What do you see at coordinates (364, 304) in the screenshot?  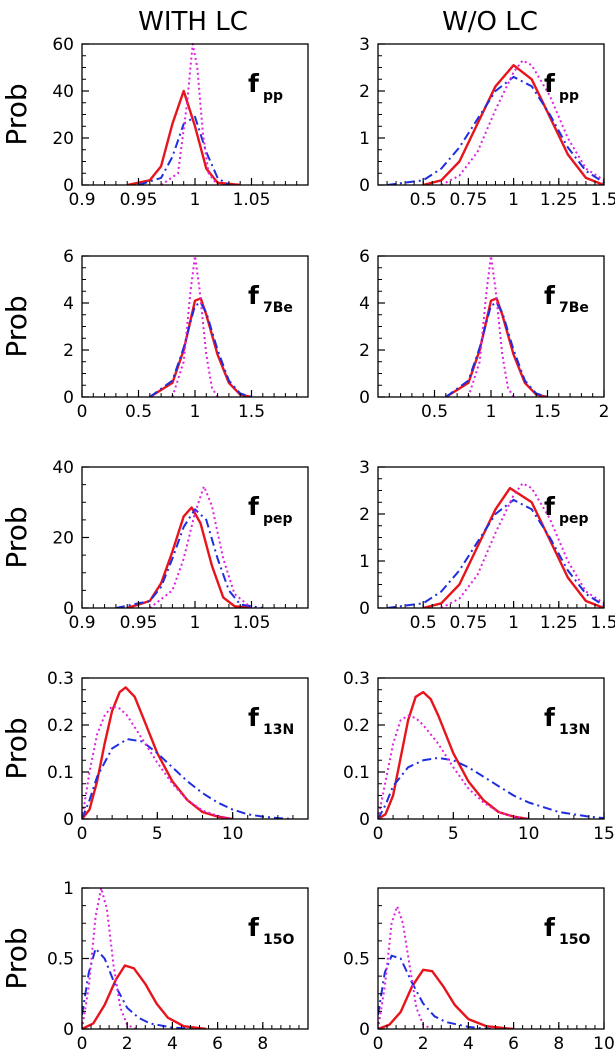 I see `y-tick-label: 4` at bounding box center [364, 304].